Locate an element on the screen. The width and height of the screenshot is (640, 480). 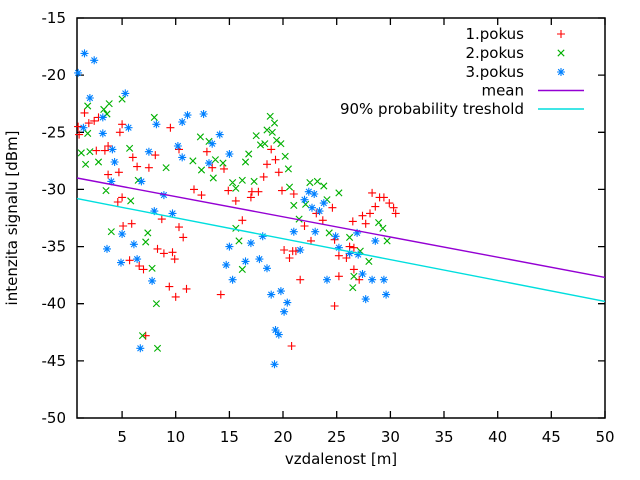
y-tick-label: -30 is located at coordinates (54, 189).